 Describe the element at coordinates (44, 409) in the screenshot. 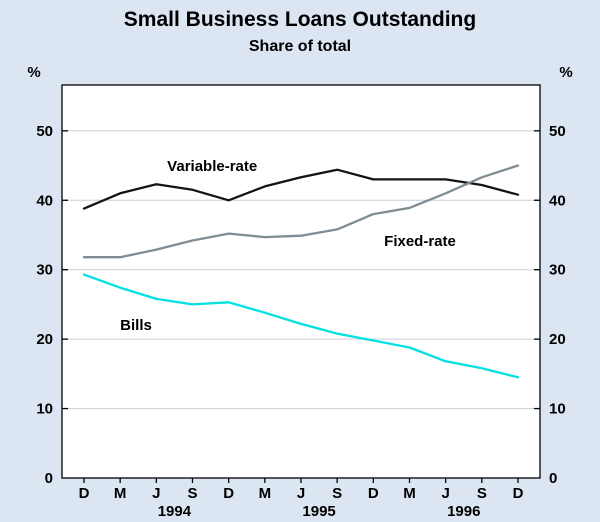

I see `y-tick-label-left-10: 10` at that location.